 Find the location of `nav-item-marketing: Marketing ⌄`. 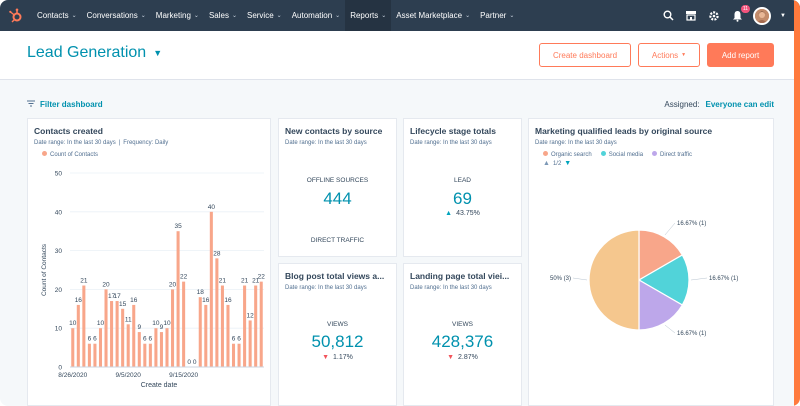

nav-item-marketing: Marketing ⌄ is located at coordinates (177, 15).